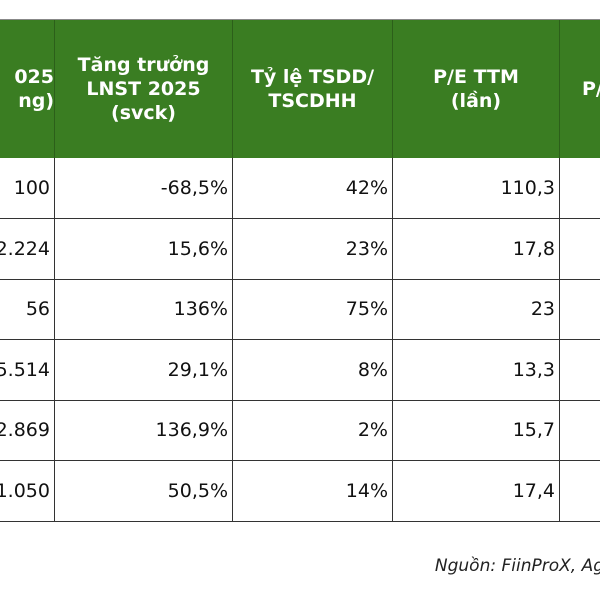 The width and height of the screenshot is (600, 600). I want to click on table-cell: 8%, so click(313, 370).